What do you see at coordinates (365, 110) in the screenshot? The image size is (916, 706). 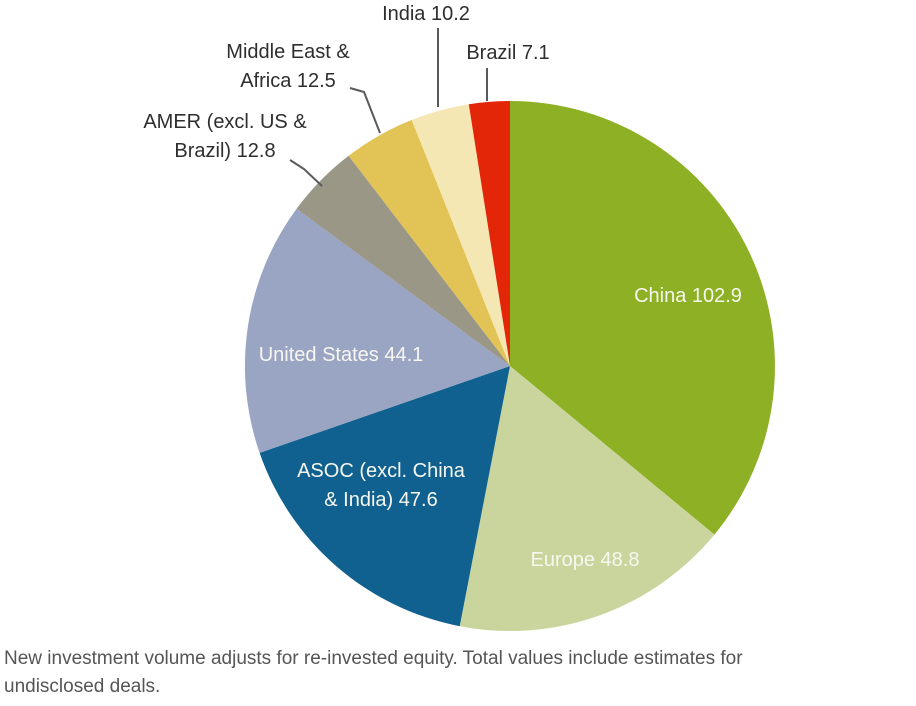 I see `leader-line-mea` at bounding box center [365, 110].